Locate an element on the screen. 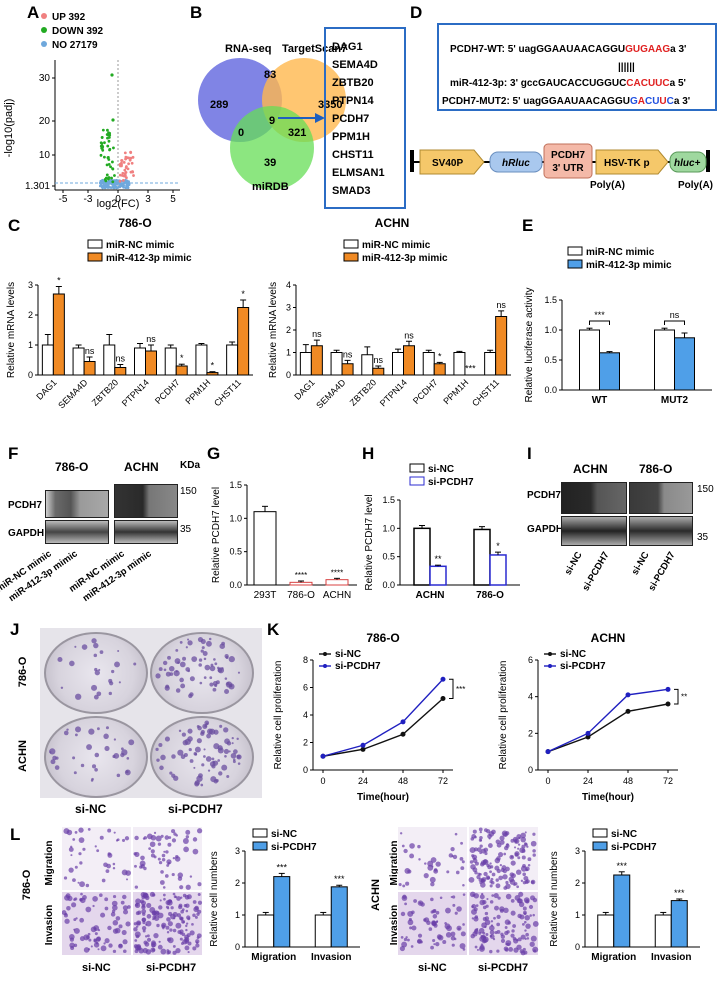 The image size is (722, 982). panel-label-g: G is located at coordinates (214, 453).